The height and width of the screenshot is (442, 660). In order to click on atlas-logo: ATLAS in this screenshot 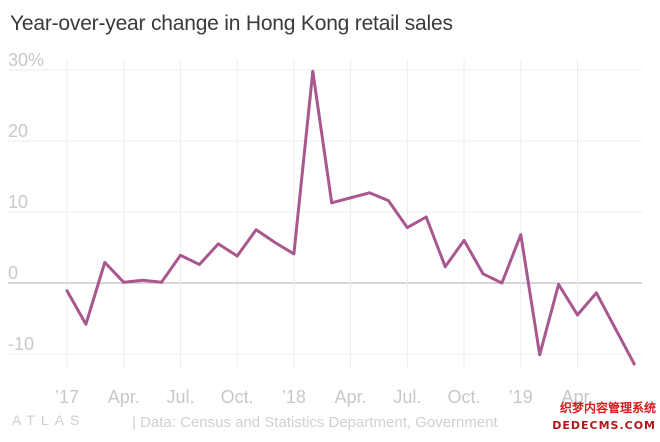, I will do `click(49, 420)`.